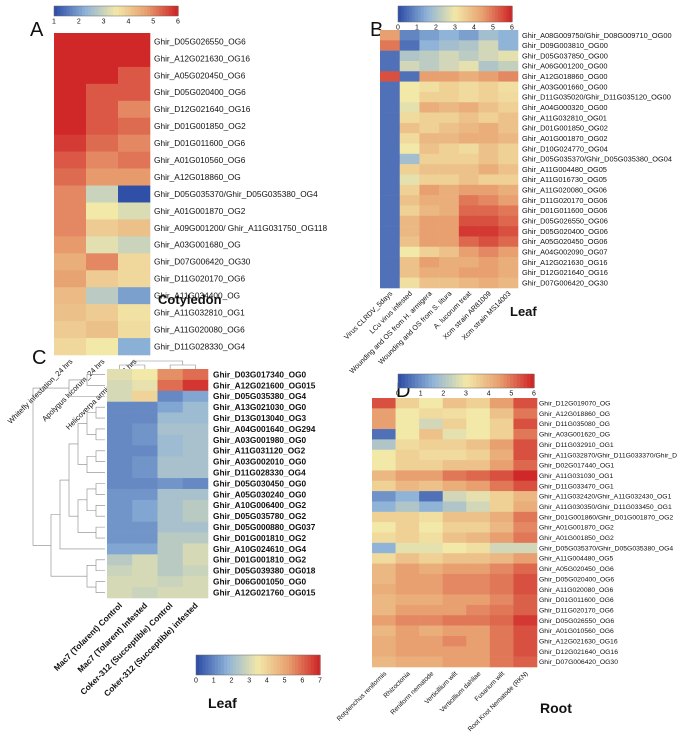 The height and width of the screenshot is (741, 685). What do you see at coordinates (264, 385) in the screenshot?
I see `row-label: Ghir_A12G021600_OG015` at bounding box center [264, 385].